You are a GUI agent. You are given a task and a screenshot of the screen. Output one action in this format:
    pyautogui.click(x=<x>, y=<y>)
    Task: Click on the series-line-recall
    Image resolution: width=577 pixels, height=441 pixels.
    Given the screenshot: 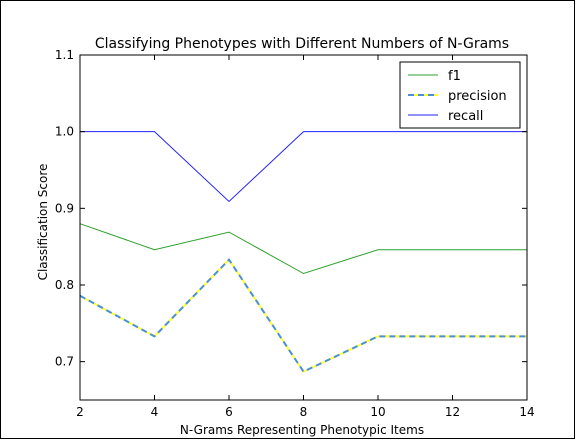 What is the action you would take?
    pyautogui.click(x=303, y=167)
    